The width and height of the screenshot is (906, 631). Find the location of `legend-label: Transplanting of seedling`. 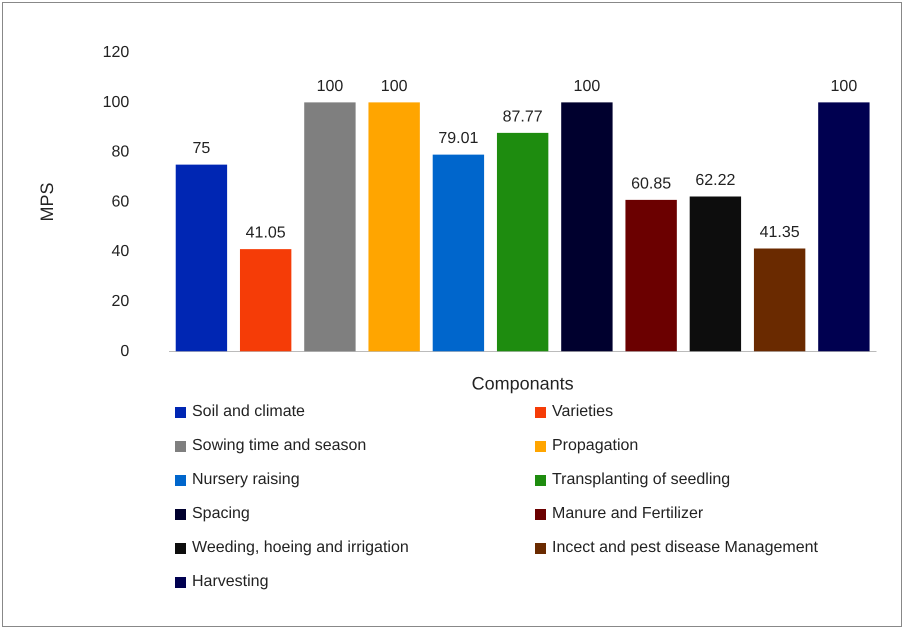

legend-label: Transplanting of seedling is located at coordinates (641, 480).